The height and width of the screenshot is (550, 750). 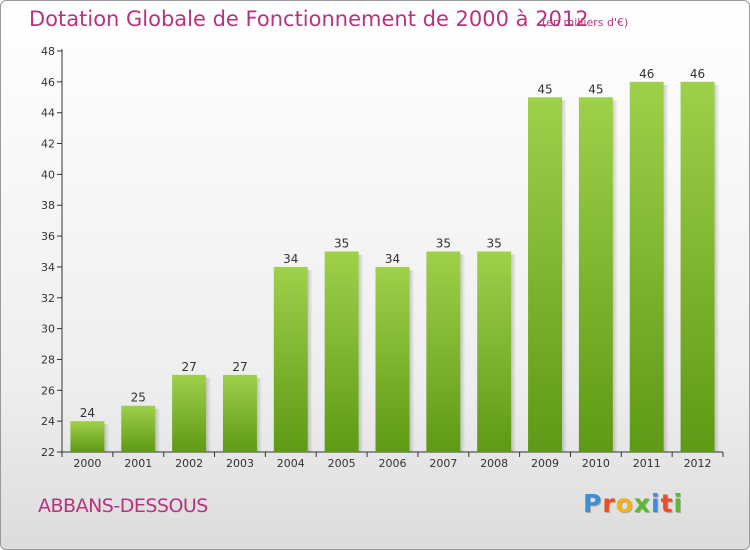 What do you see at coordinates (393, 463) in the screenshot?
I see `x-tick-label: 2006` at bounding box center [393, 463].